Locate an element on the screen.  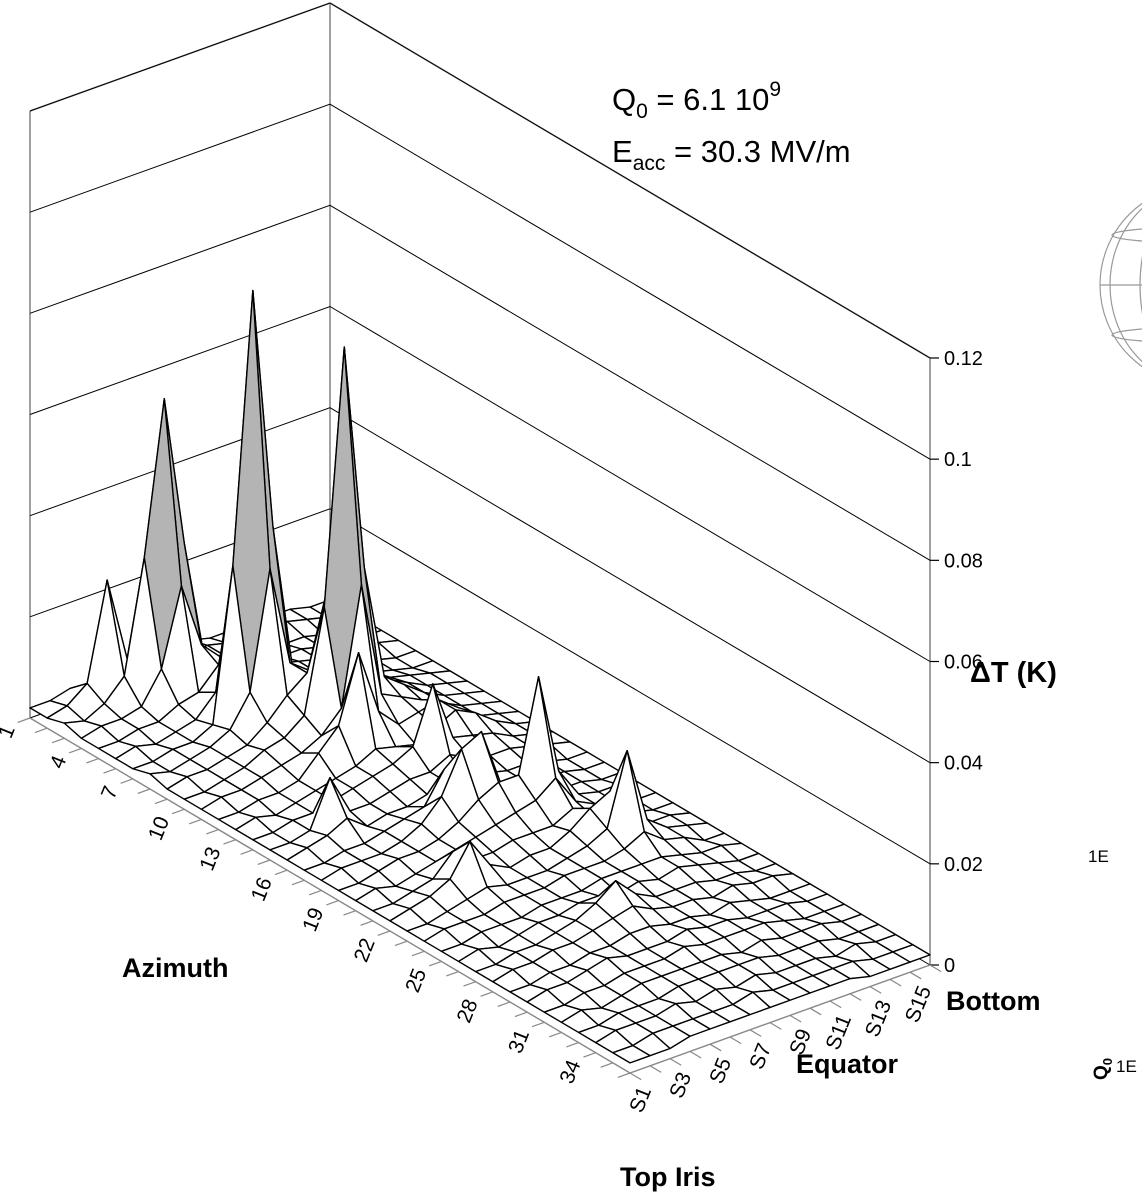
annotation-part: = 30.3 MV/m is located at coordinates (757, 151).